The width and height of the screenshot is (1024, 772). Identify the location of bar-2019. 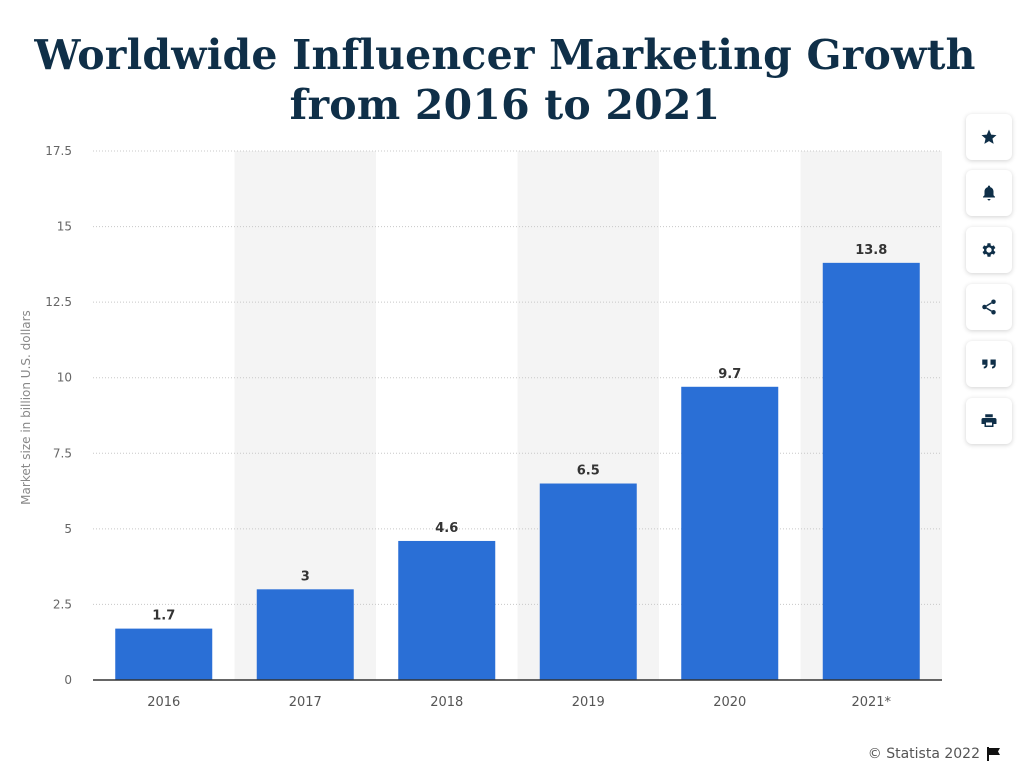
(588, 581).